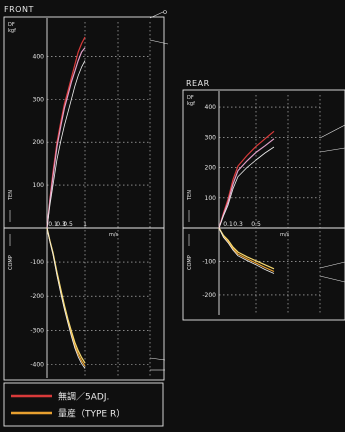 This screenshot has height=432, width=345. Describe the element at coordinates (211, 198) in the screenshot. I see `rear-y-tick-label: 100` at that location.